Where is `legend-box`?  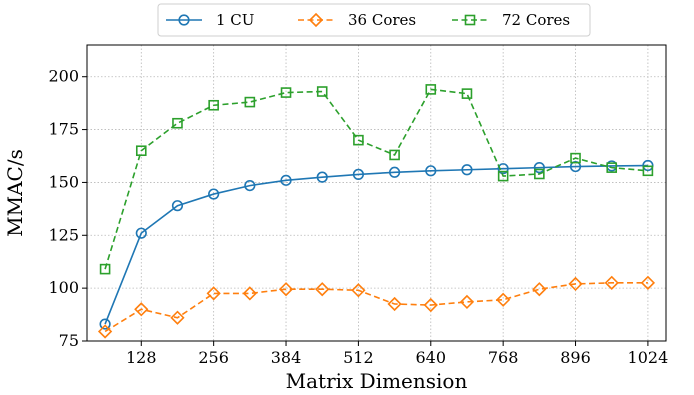
legend-box is located at coordinates (374, 20).